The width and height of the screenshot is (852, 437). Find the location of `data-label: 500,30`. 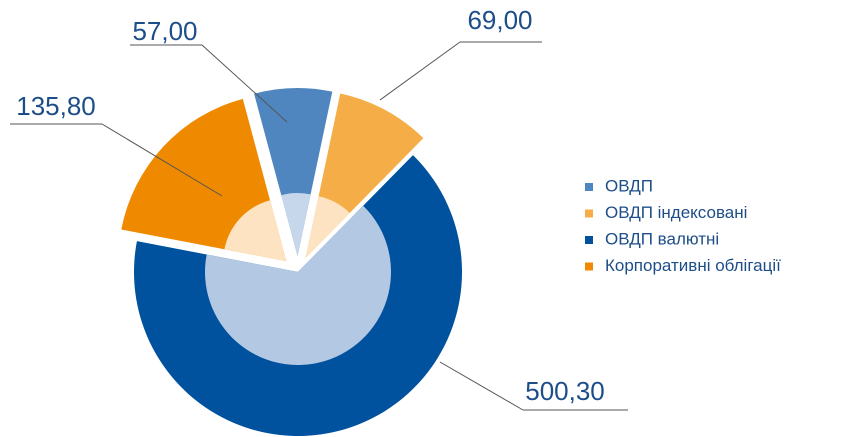

data-label: 500,30 is located at coordinates (565, 391).